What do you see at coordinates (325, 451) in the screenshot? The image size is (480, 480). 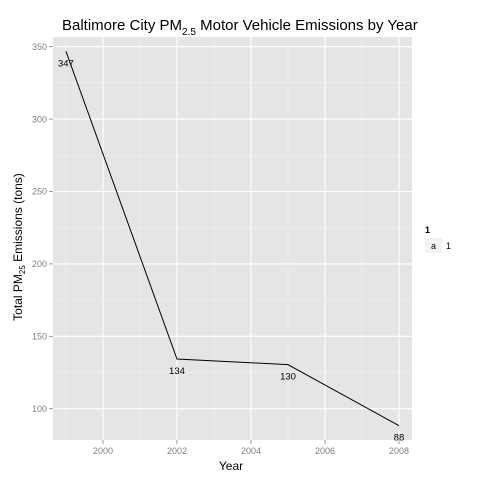 I see `x-tick-label: 2006` at bounding box center [325, 451].